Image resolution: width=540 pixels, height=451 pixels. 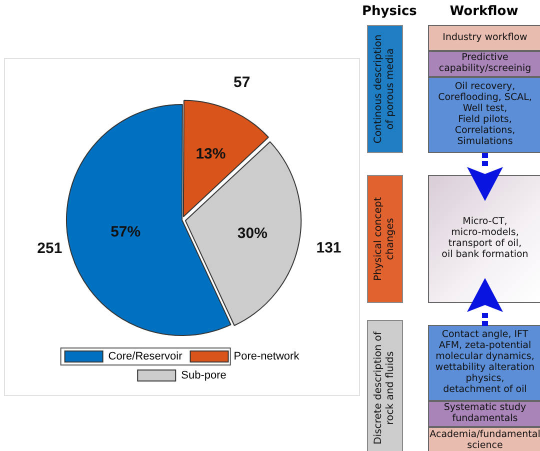 I want to click on data-label: 30%, so click(x=252, y=233).